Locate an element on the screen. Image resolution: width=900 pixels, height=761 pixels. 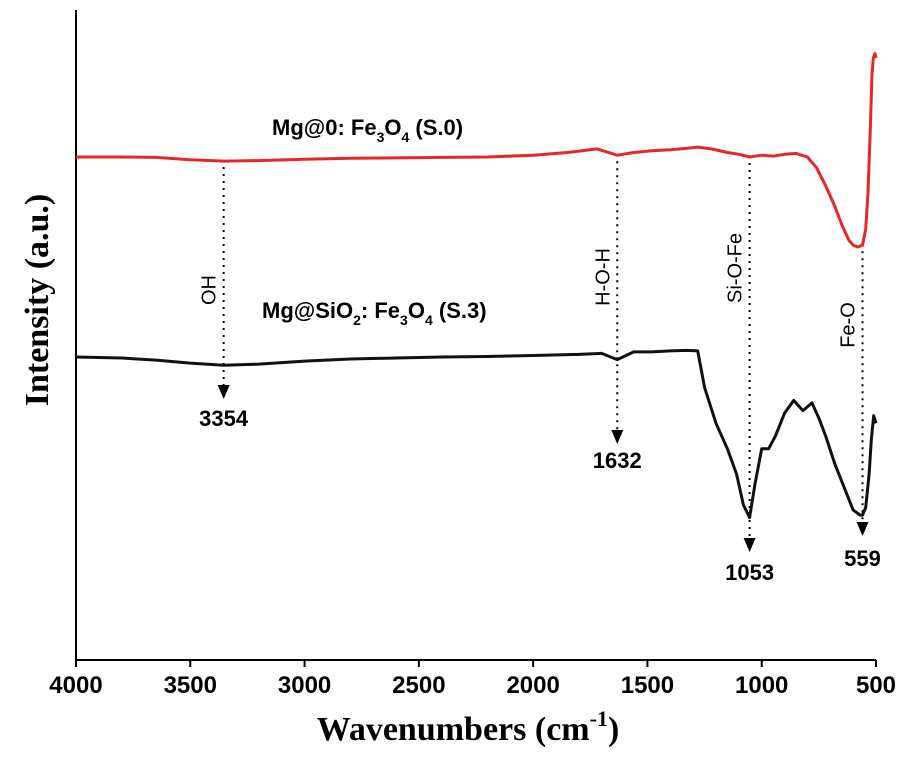
annotation-label-1632: H-O-H is located at coordinates (603, 277).